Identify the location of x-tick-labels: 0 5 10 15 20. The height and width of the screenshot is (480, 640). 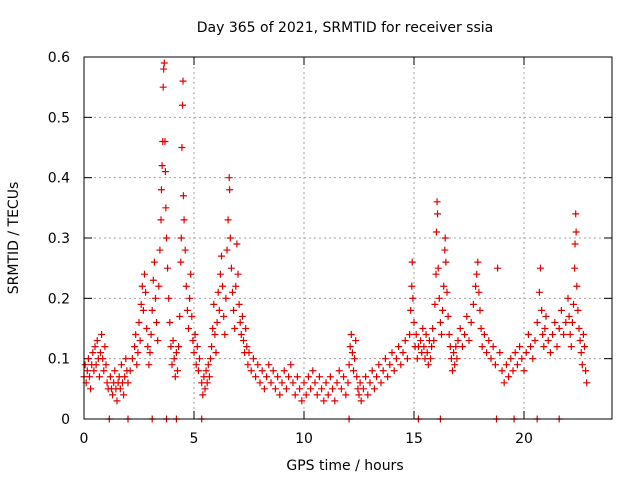
(306, 439).